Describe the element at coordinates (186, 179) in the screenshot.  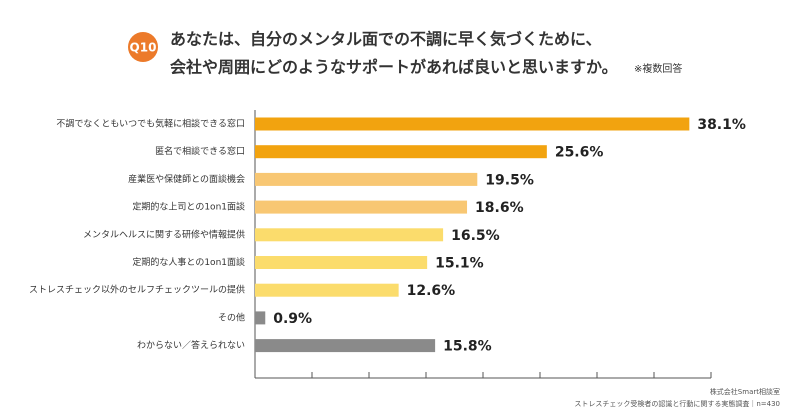
I see `category-label: 産業医や保健師との面談機会` at that location.